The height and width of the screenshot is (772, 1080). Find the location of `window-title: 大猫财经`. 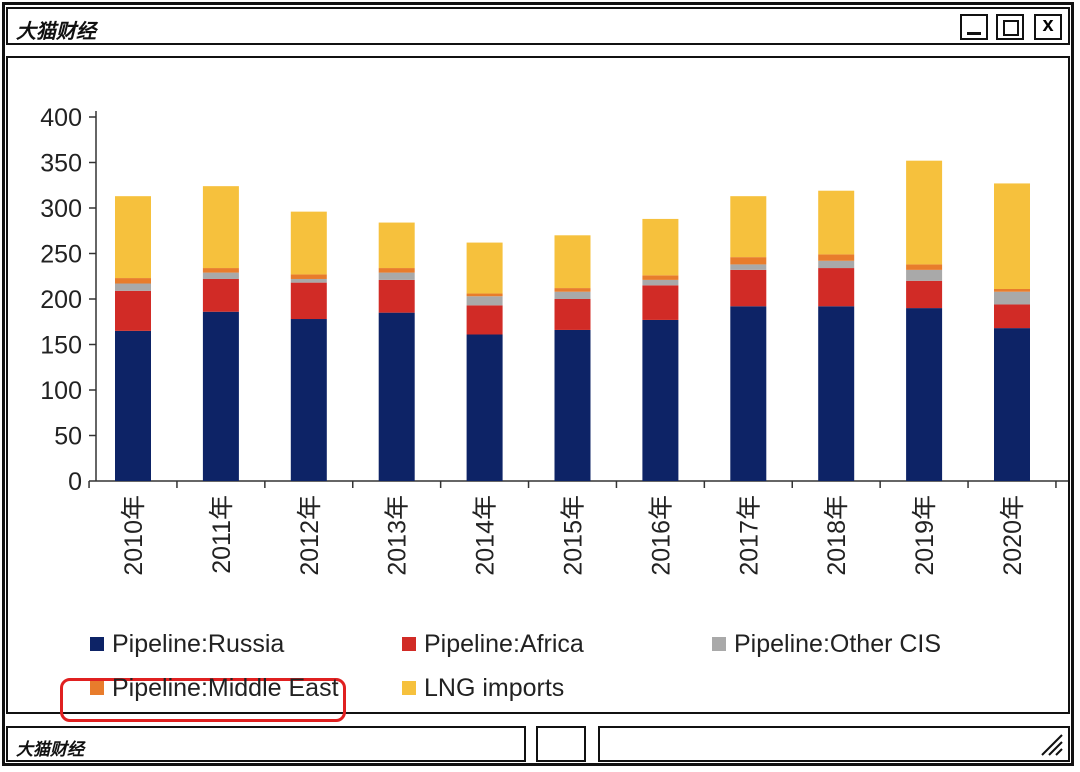

window-title: 大猫财经 is located at coordinates (56, 32).